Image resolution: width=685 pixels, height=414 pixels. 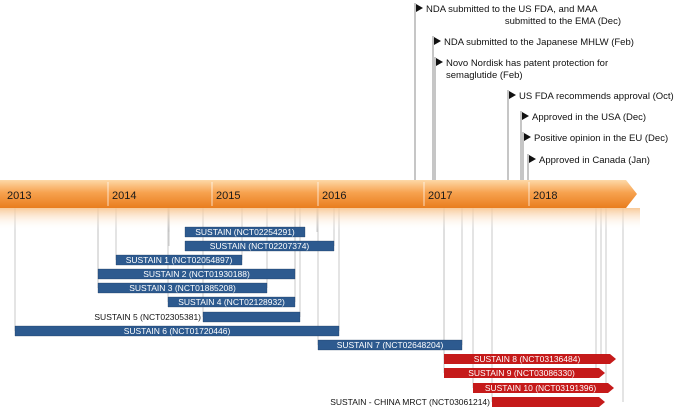 What do you see at coordinates (601, 138) in the screenshot?
I see `milestone-label: Positive opinion in the EU (Dec)` at bounding box center [601, 138].